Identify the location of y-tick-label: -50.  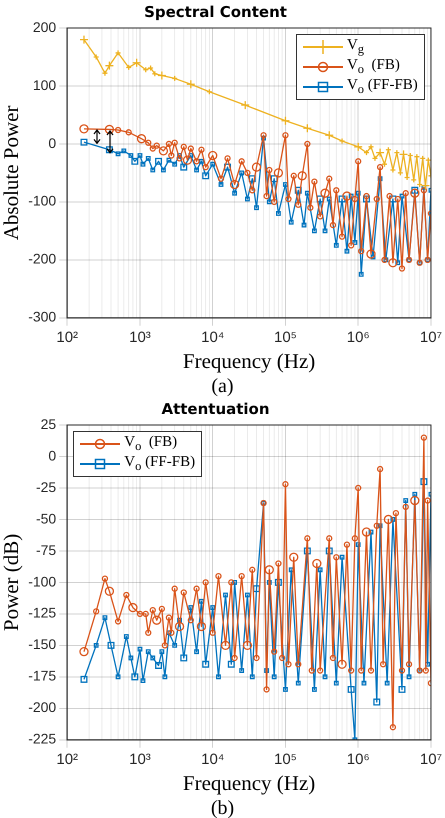
(46, 518).